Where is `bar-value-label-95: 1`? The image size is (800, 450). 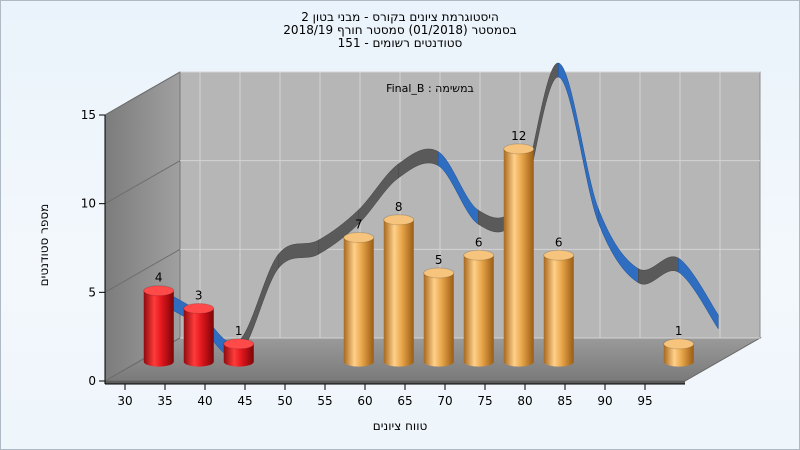 bar-value-label-95: 1 is located at coordinates (679, 331).